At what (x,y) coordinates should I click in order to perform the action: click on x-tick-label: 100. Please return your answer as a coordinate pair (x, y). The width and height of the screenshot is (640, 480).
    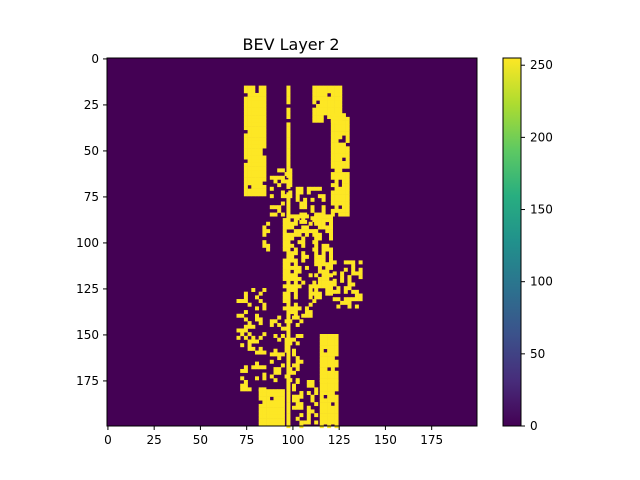
    Looking at the image, I should click on (292, 440).